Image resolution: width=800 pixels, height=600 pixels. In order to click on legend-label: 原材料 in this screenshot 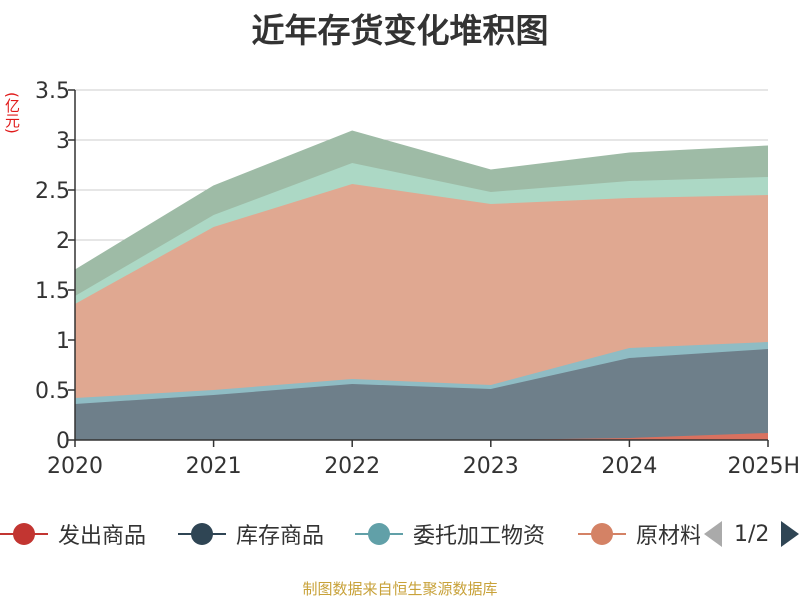, I will do `click(669, 536)`.